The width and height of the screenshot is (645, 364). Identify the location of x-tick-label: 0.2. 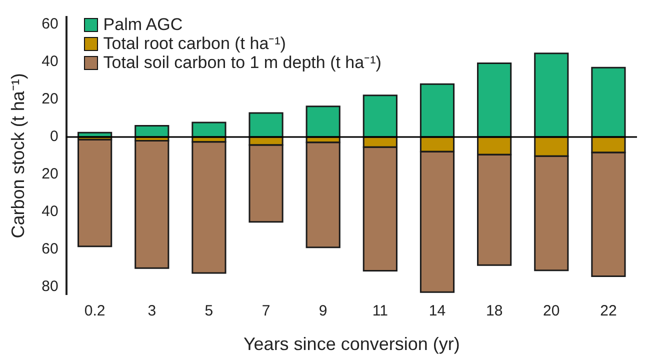
(95, 311).